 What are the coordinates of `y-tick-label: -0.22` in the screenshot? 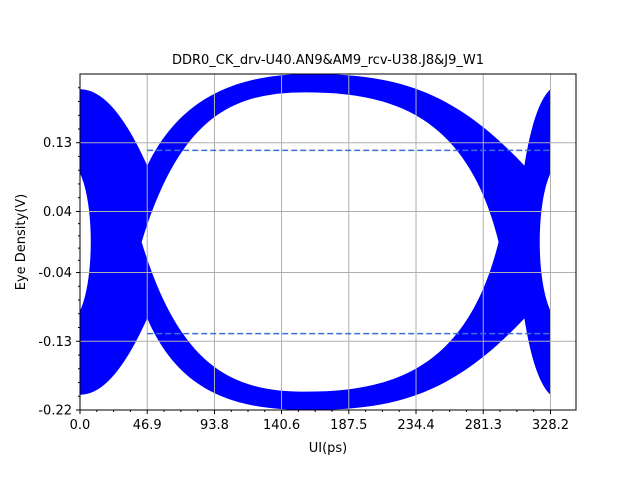 It's located at (55, 411).